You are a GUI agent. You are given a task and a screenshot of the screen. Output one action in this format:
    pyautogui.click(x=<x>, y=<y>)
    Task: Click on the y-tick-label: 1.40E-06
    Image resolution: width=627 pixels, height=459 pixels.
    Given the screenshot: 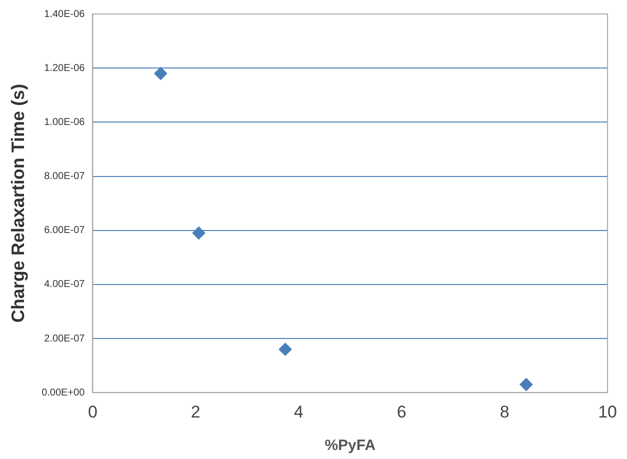 What is the action you would take?
    pyautogui.click(x=65, y=14)
    